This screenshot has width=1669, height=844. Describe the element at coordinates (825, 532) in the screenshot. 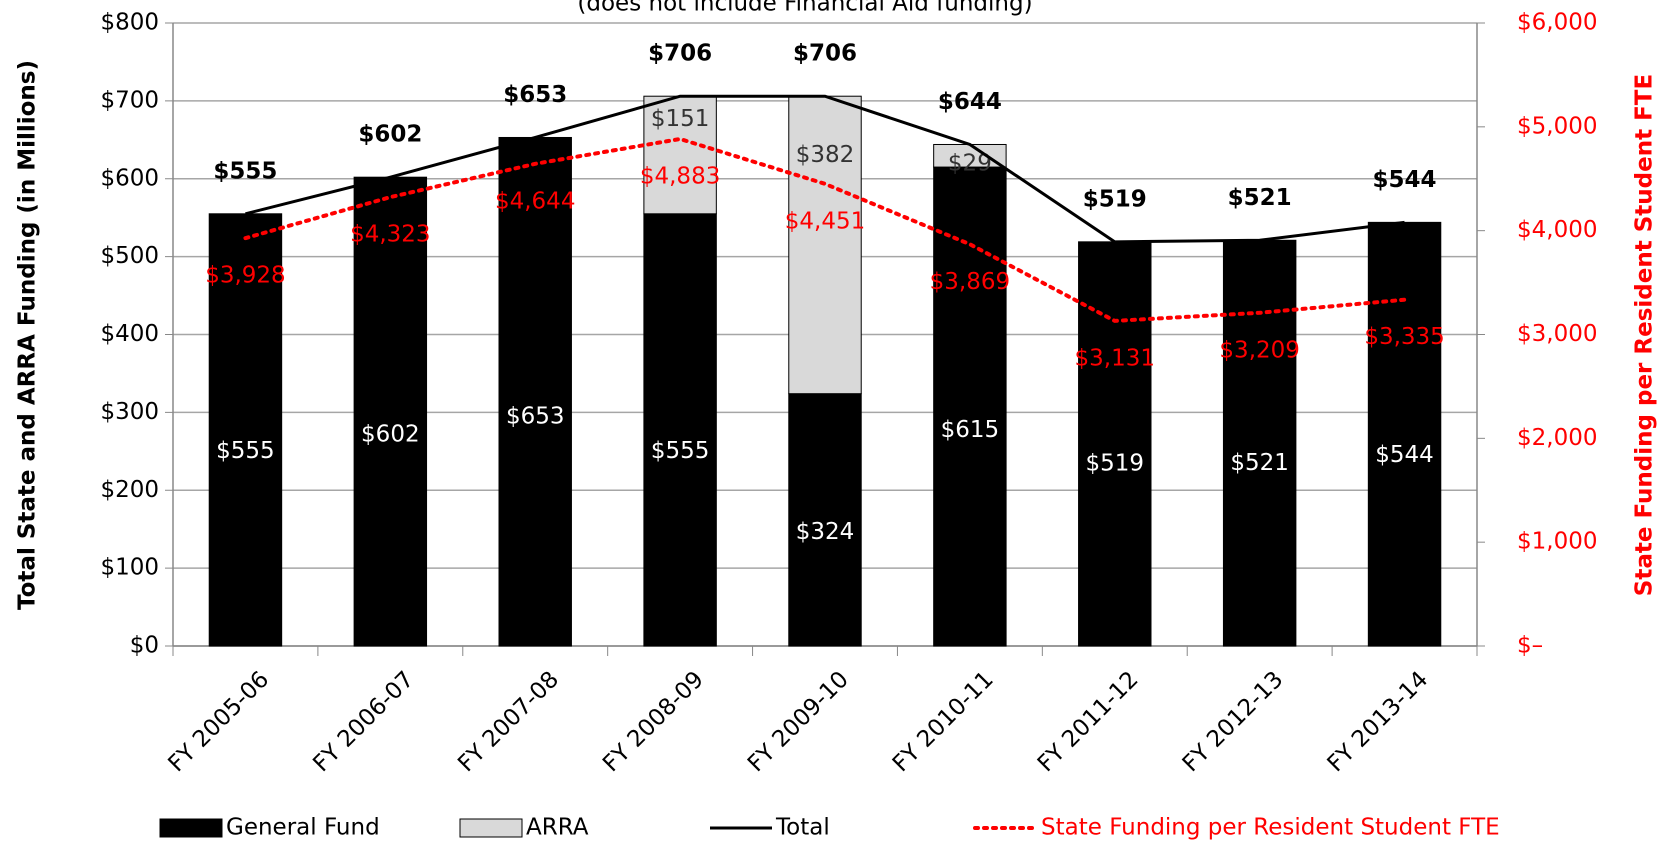

I see `bar-label: $324` at that location.